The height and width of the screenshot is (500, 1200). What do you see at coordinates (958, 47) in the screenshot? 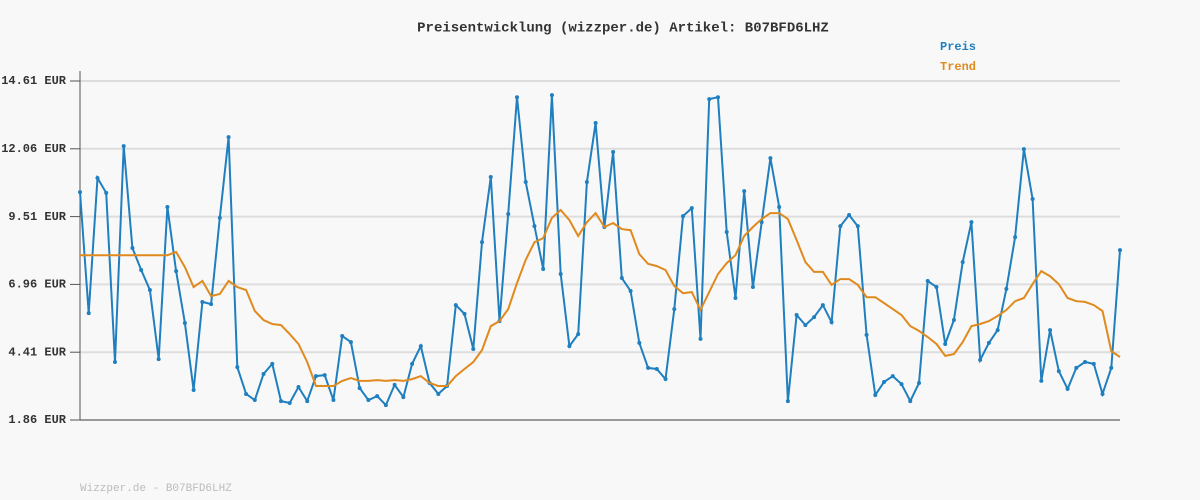
I see `legend-label: Preis` at bounding box center [958, 47].